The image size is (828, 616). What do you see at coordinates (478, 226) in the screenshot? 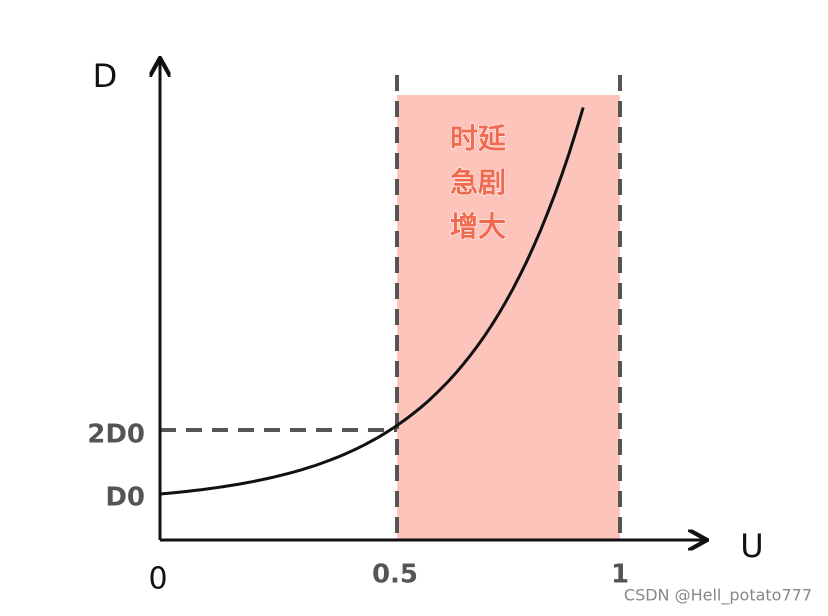
I see `annotation: 增大` at bounding box center [478, 226].